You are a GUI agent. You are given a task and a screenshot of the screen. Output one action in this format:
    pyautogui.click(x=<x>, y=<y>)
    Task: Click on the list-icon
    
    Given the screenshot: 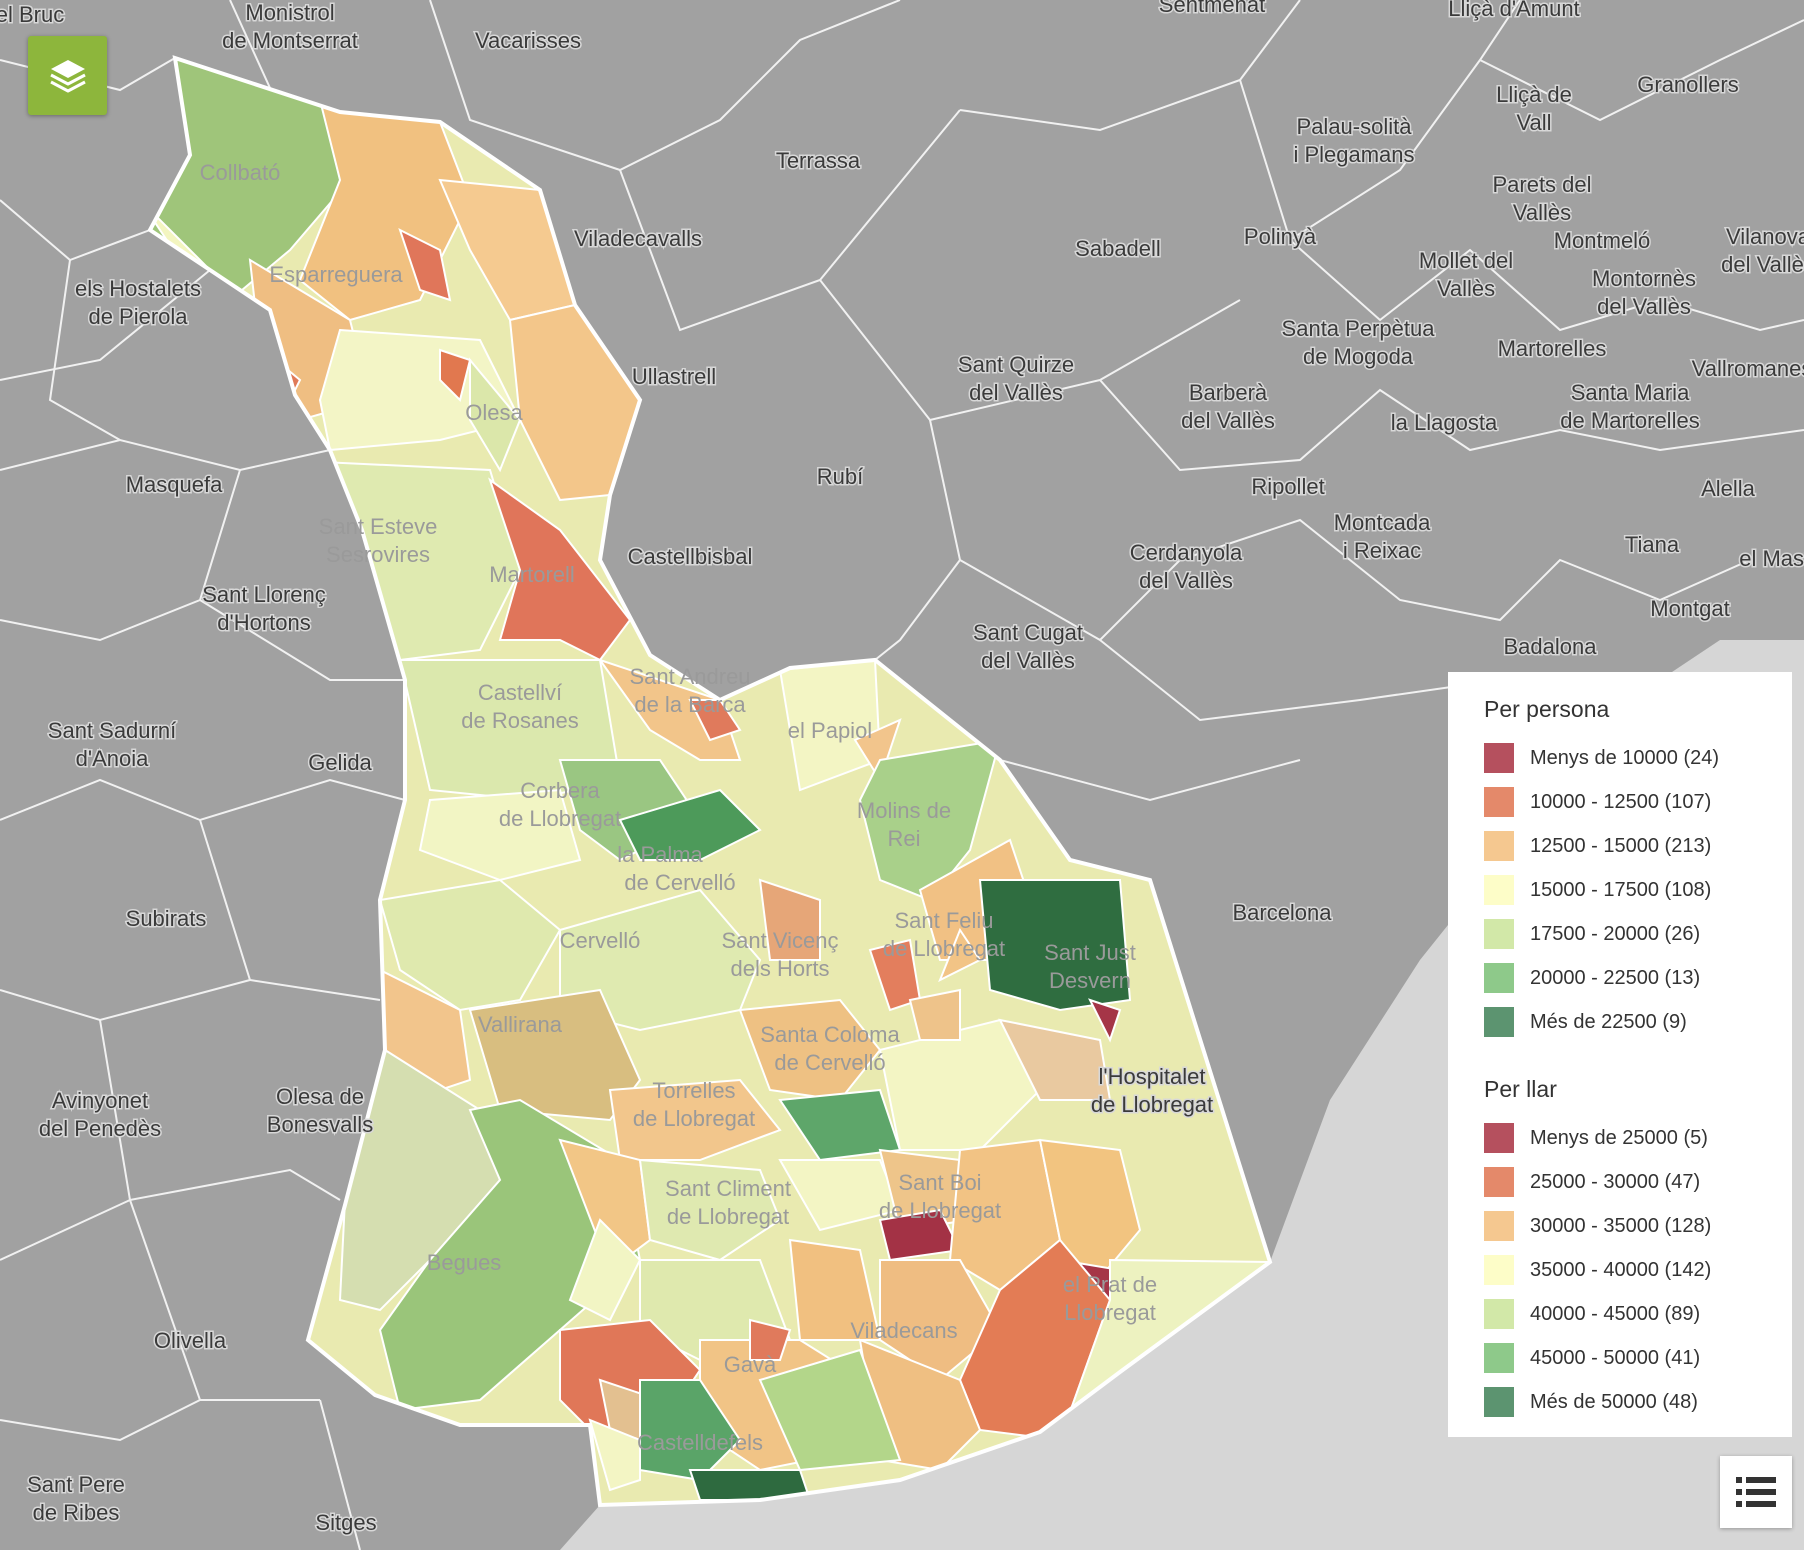 What is the action you would take?
    pyautogui.click(x=1756, y=1492)
    